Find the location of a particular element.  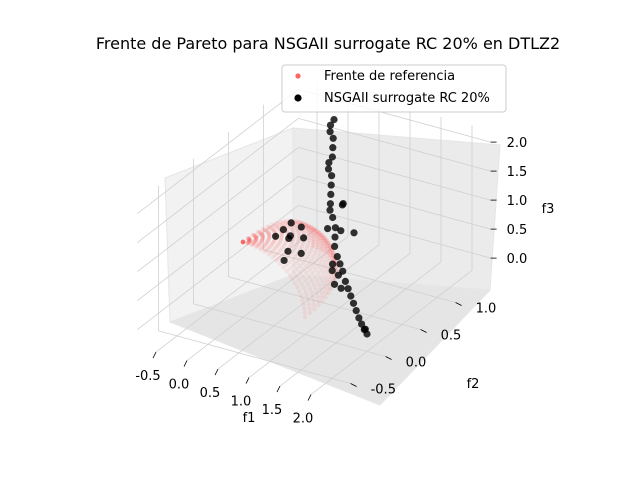

y-tick-label: 0.0 is located at coordinates (416, 363).